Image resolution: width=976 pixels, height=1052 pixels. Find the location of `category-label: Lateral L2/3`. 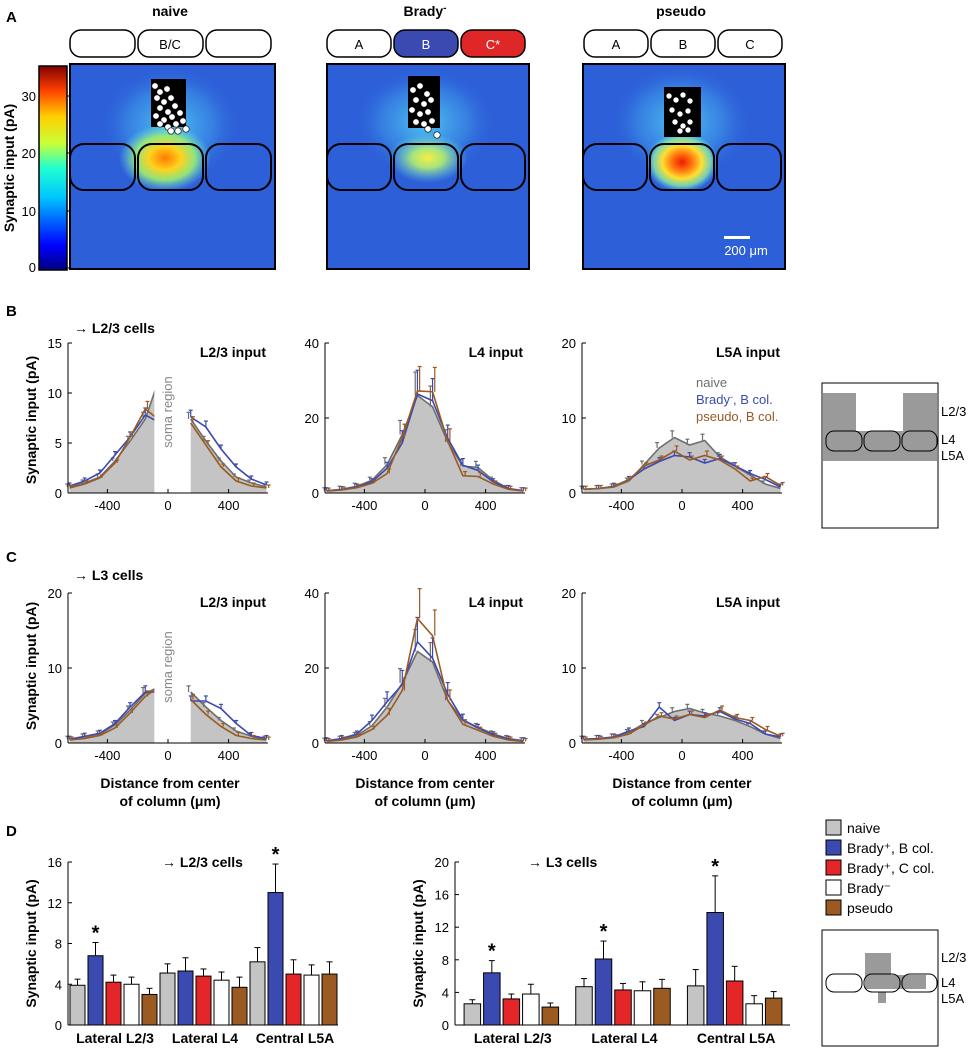

category-label: Lateral L2/3 is located at coordinates (115, 1038).